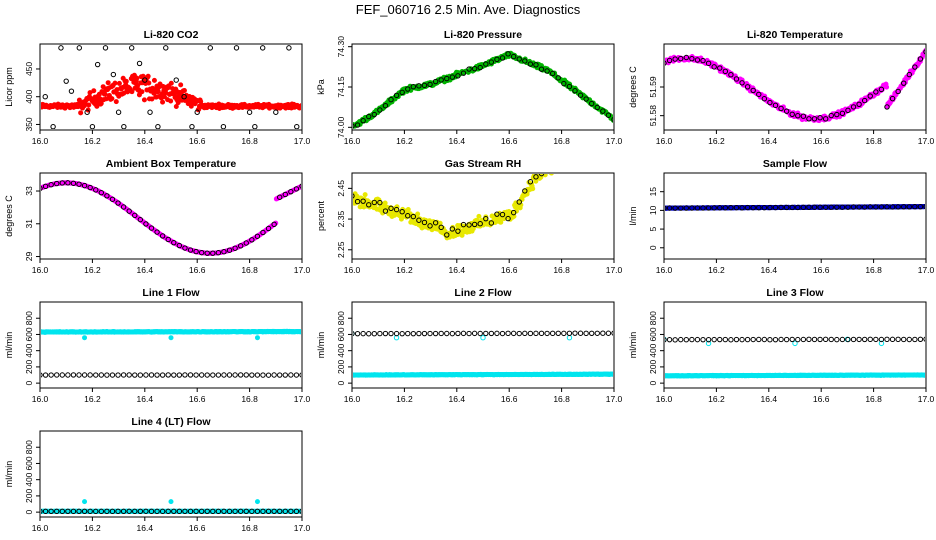 The width and height of the screenshot is (936, 540). I want to click on x-tick-label: 16.6, so click(197, 528).